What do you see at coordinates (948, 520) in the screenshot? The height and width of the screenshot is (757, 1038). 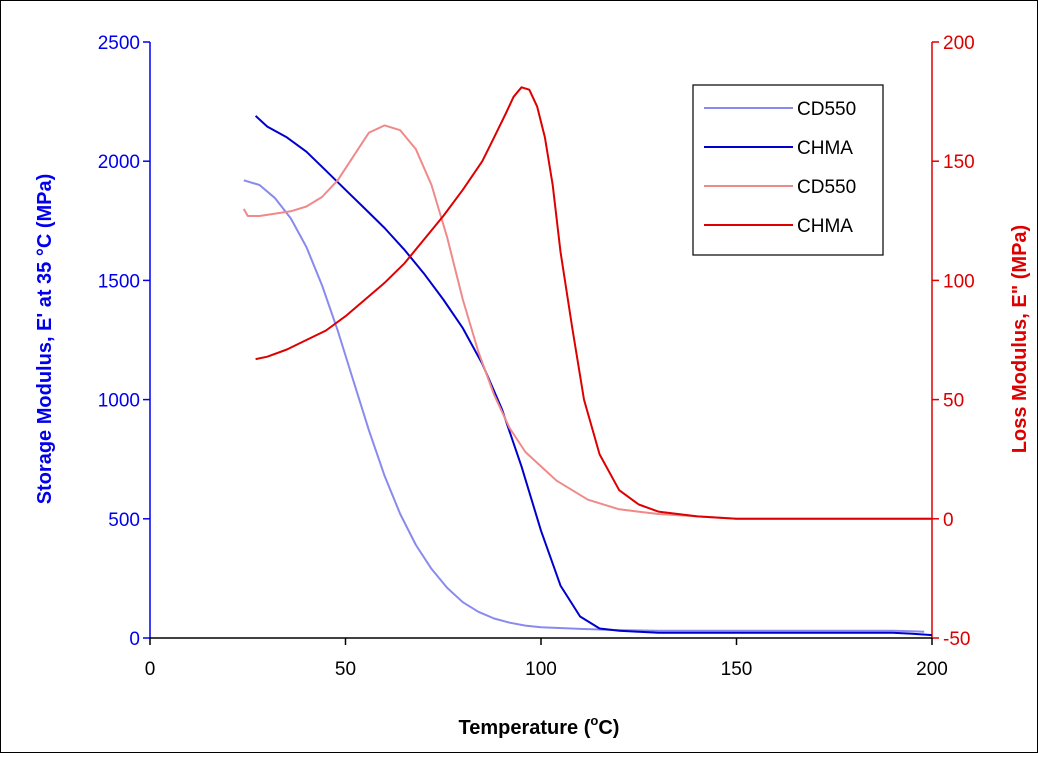 I see `y-right-tick-label: 0` at bounding box center [948, 520].